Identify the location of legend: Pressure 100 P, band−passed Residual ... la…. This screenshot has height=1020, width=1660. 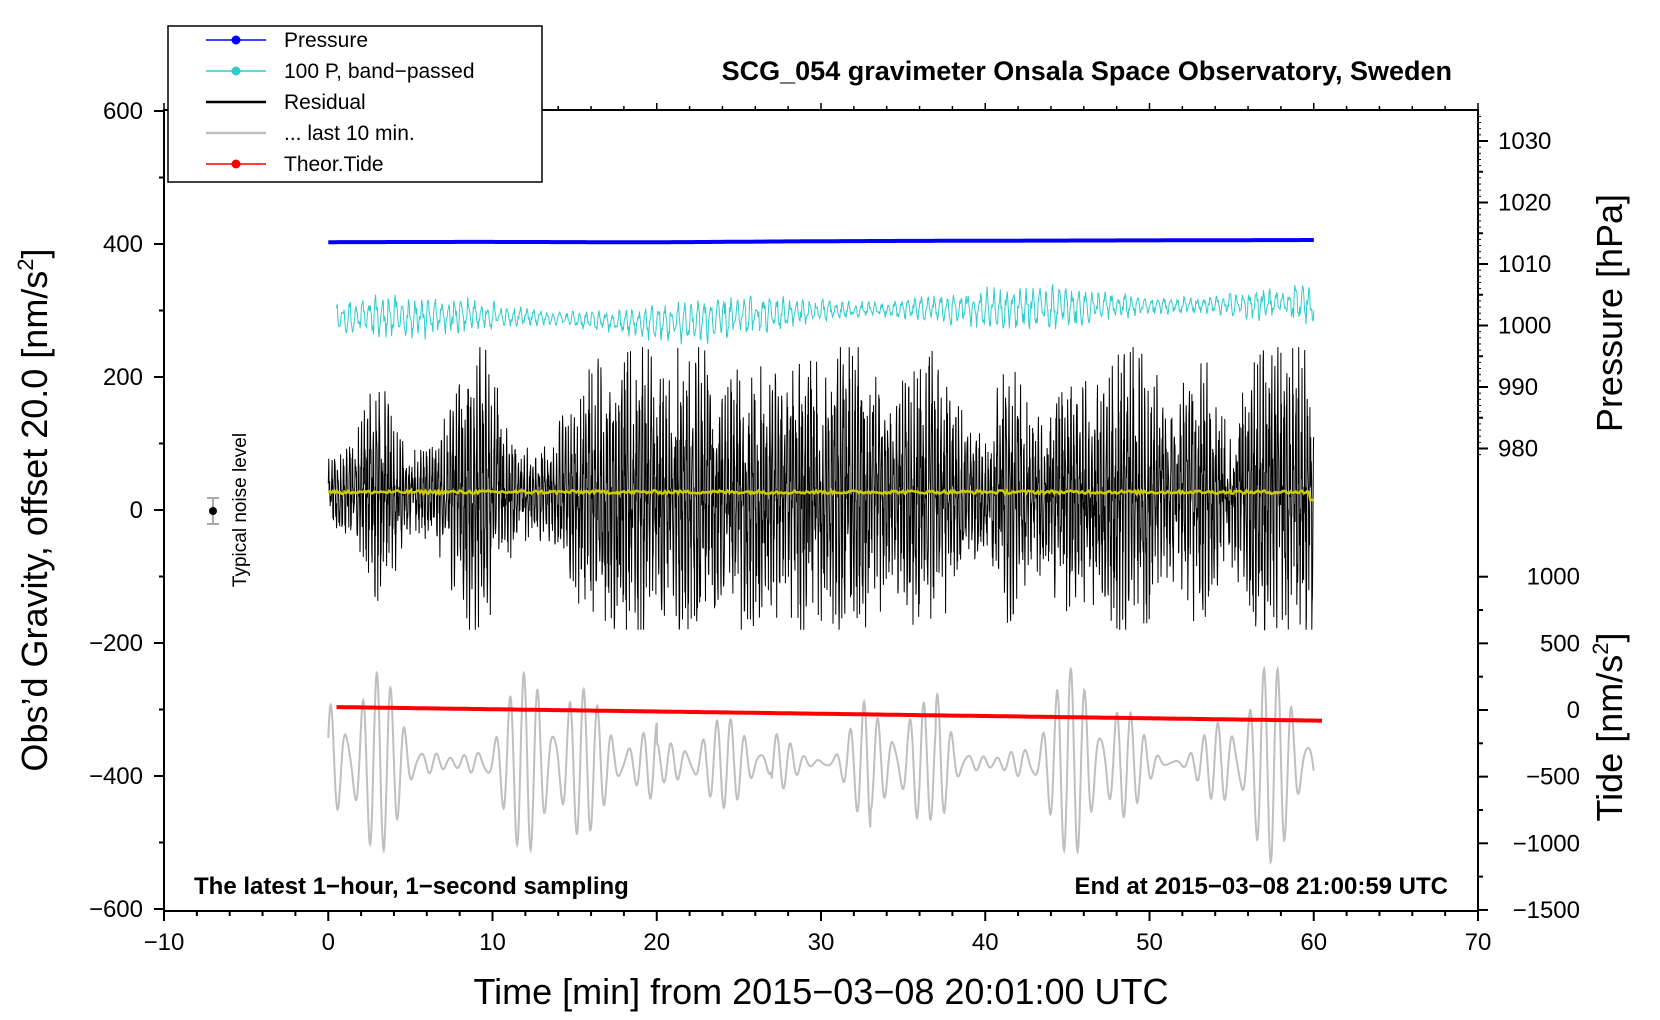
(355, 104).